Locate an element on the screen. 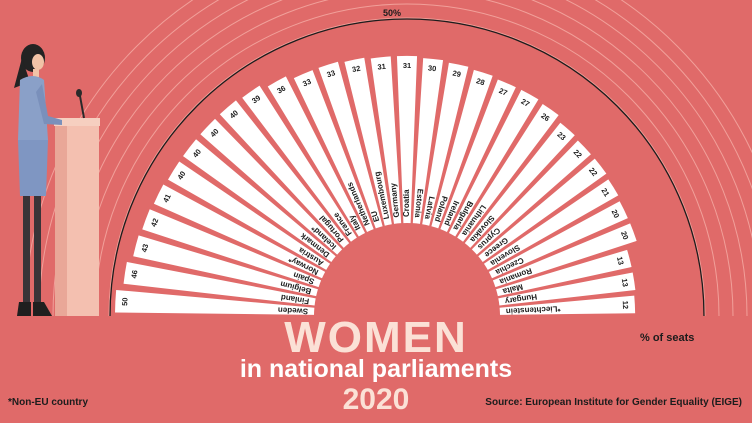 This screenshot has height=423, width=752. neck is located at coordinates (36, 73).